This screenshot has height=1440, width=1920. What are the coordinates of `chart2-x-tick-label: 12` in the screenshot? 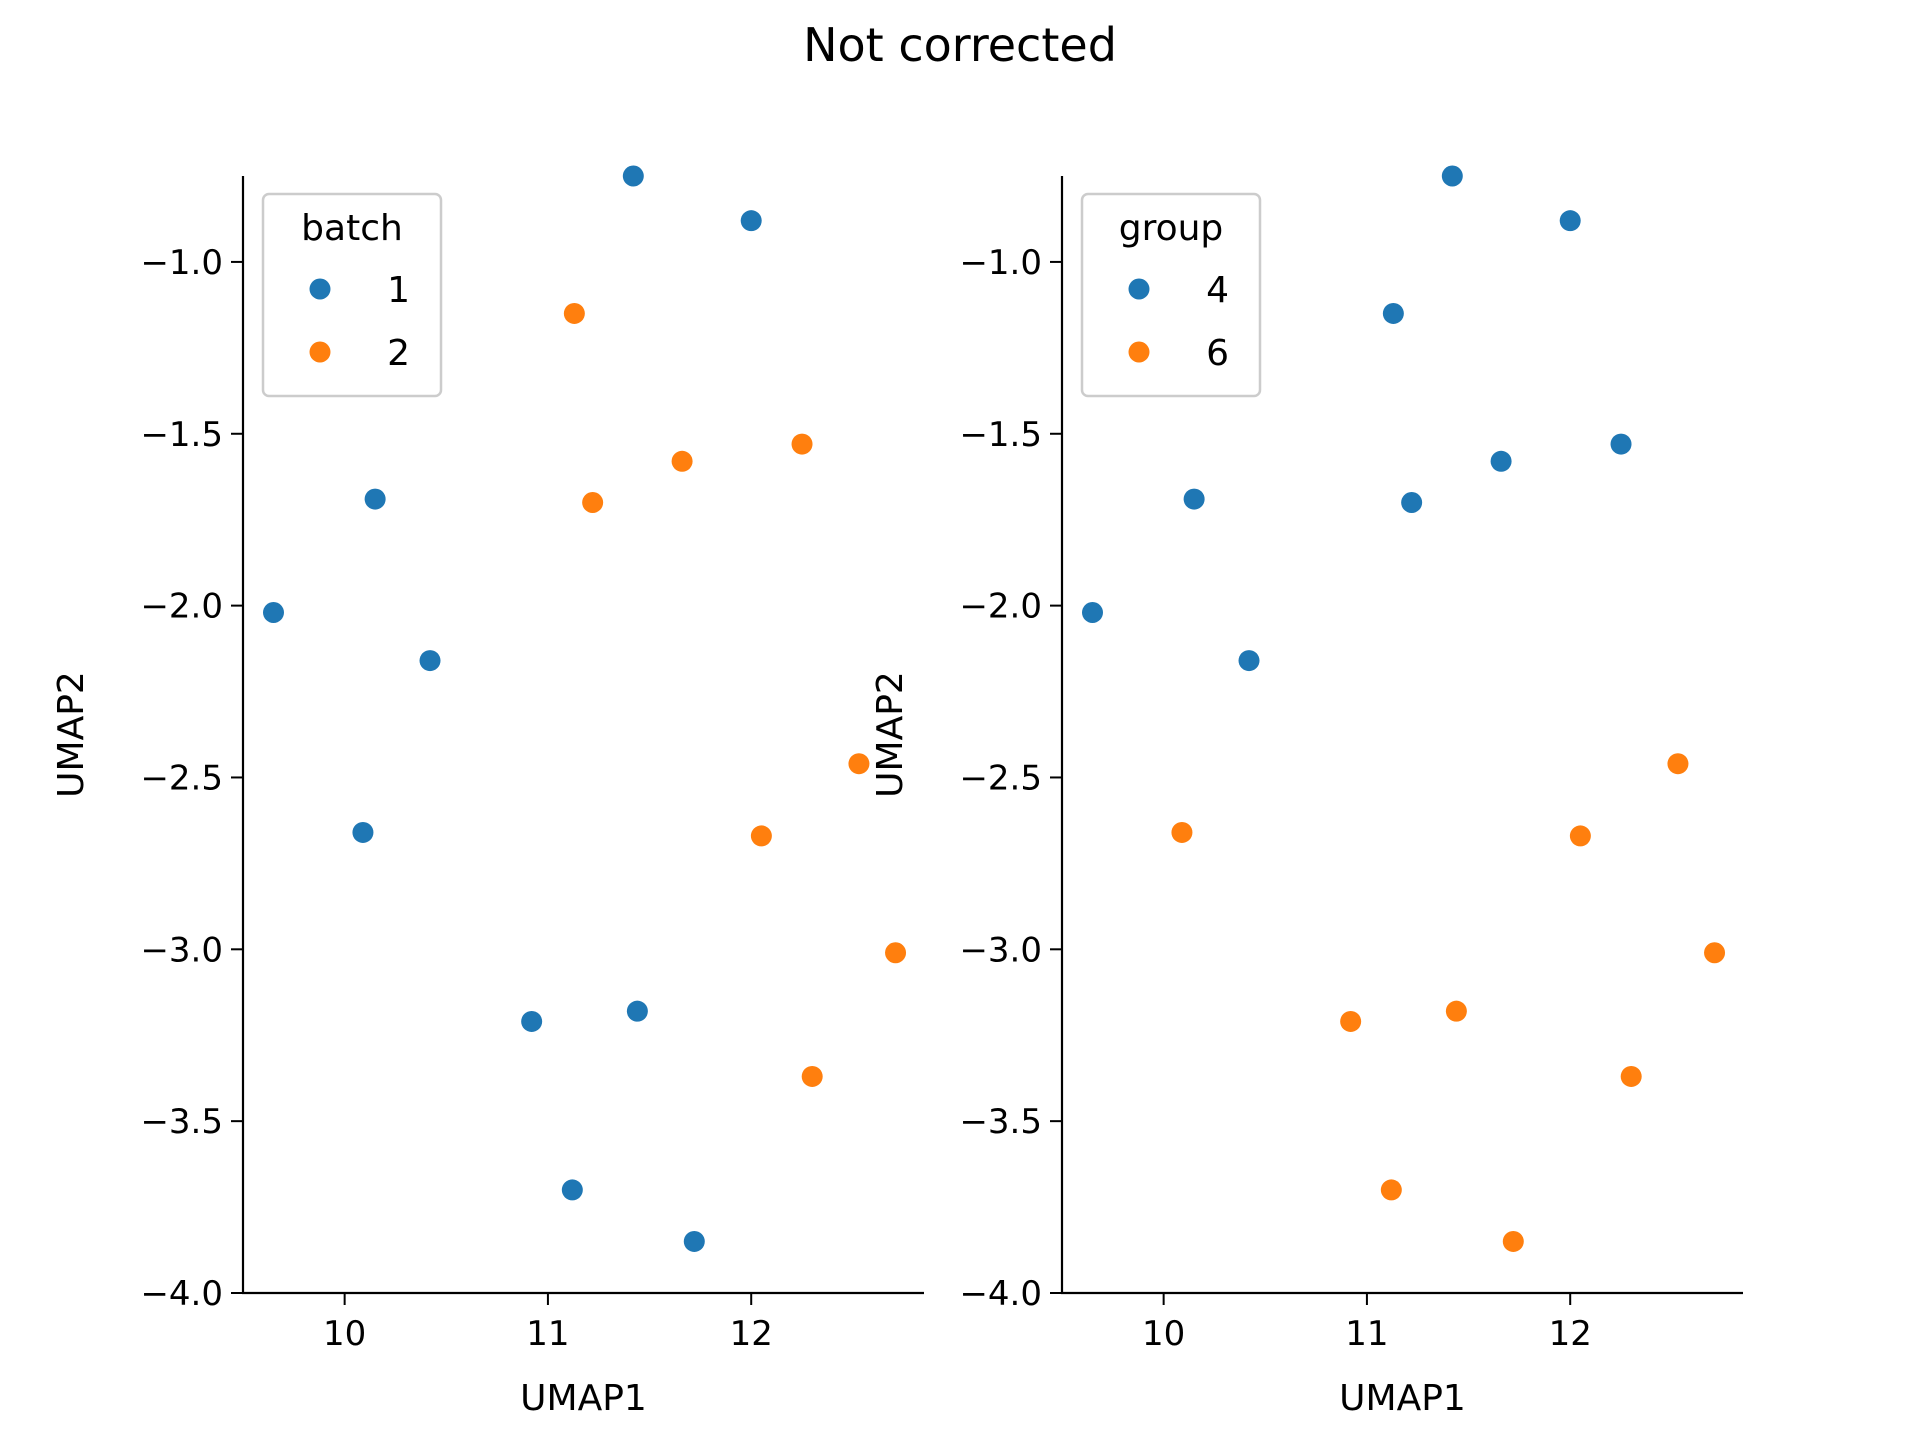 It's located at (1570, 1334).